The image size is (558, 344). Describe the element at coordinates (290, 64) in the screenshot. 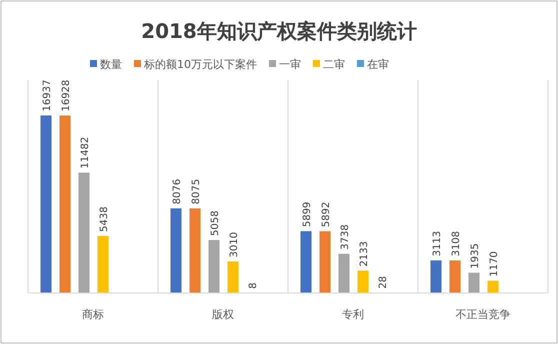

I see `legend-label: 一审` at that location.